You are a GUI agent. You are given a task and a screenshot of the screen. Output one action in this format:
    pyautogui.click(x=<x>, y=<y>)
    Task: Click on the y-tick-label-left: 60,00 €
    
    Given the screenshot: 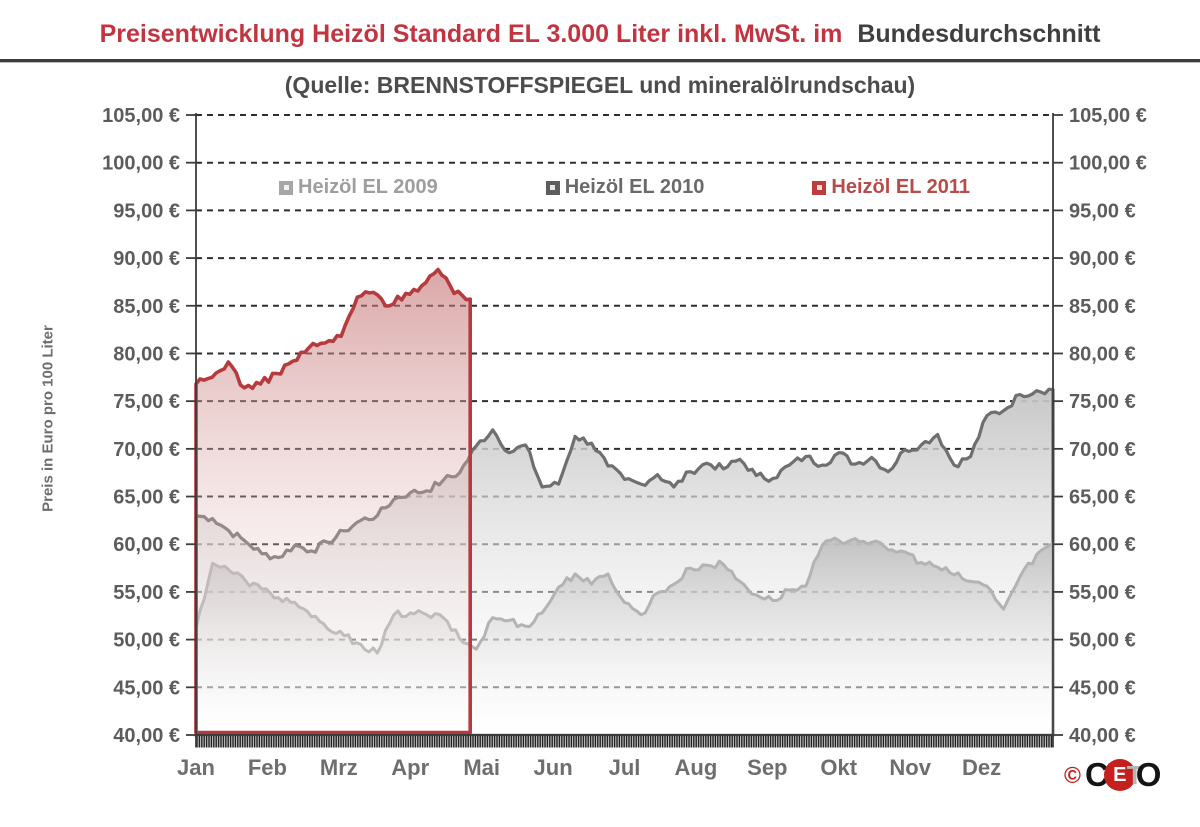 What is the action you would take?
    pyautogui.click(x=146, y=545)
    